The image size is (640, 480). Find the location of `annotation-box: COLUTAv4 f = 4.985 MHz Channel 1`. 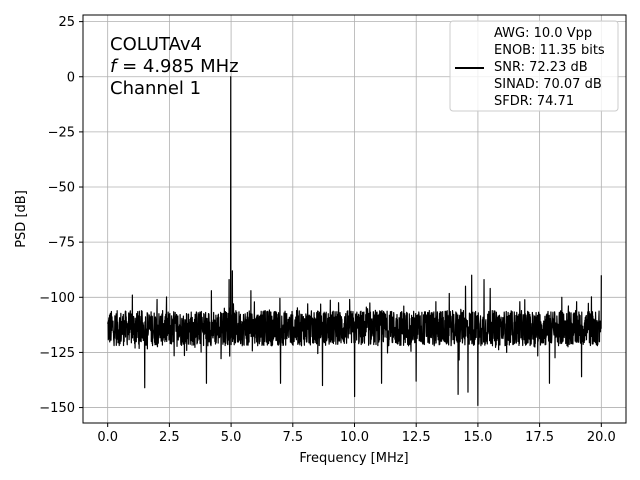

annotation-box: COLUTAv4 f = 4.985 MHz Channel 1 is located at coordinates (174, 66).